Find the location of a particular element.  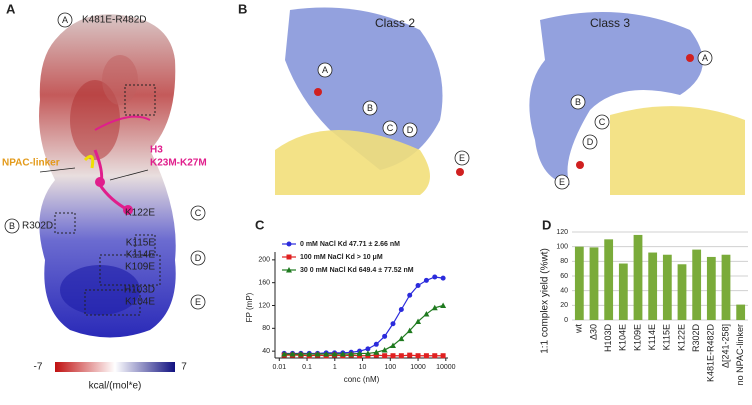

x-tick-label: 10 is located at coordinates (363, 367).